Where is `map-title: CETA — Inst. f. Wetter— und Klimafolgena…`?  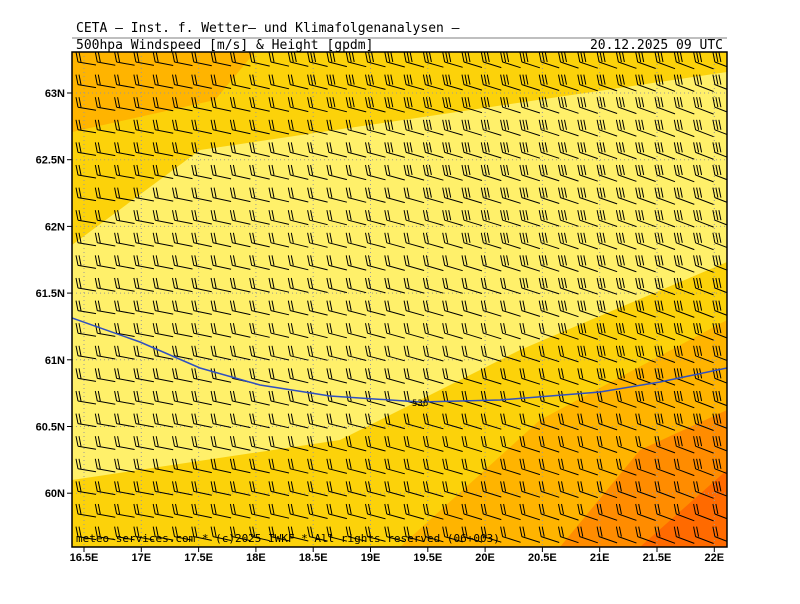 map-title: CETA — Inst. f. Wetter— und Klimafolgena… is located at coordinates (268, 28).